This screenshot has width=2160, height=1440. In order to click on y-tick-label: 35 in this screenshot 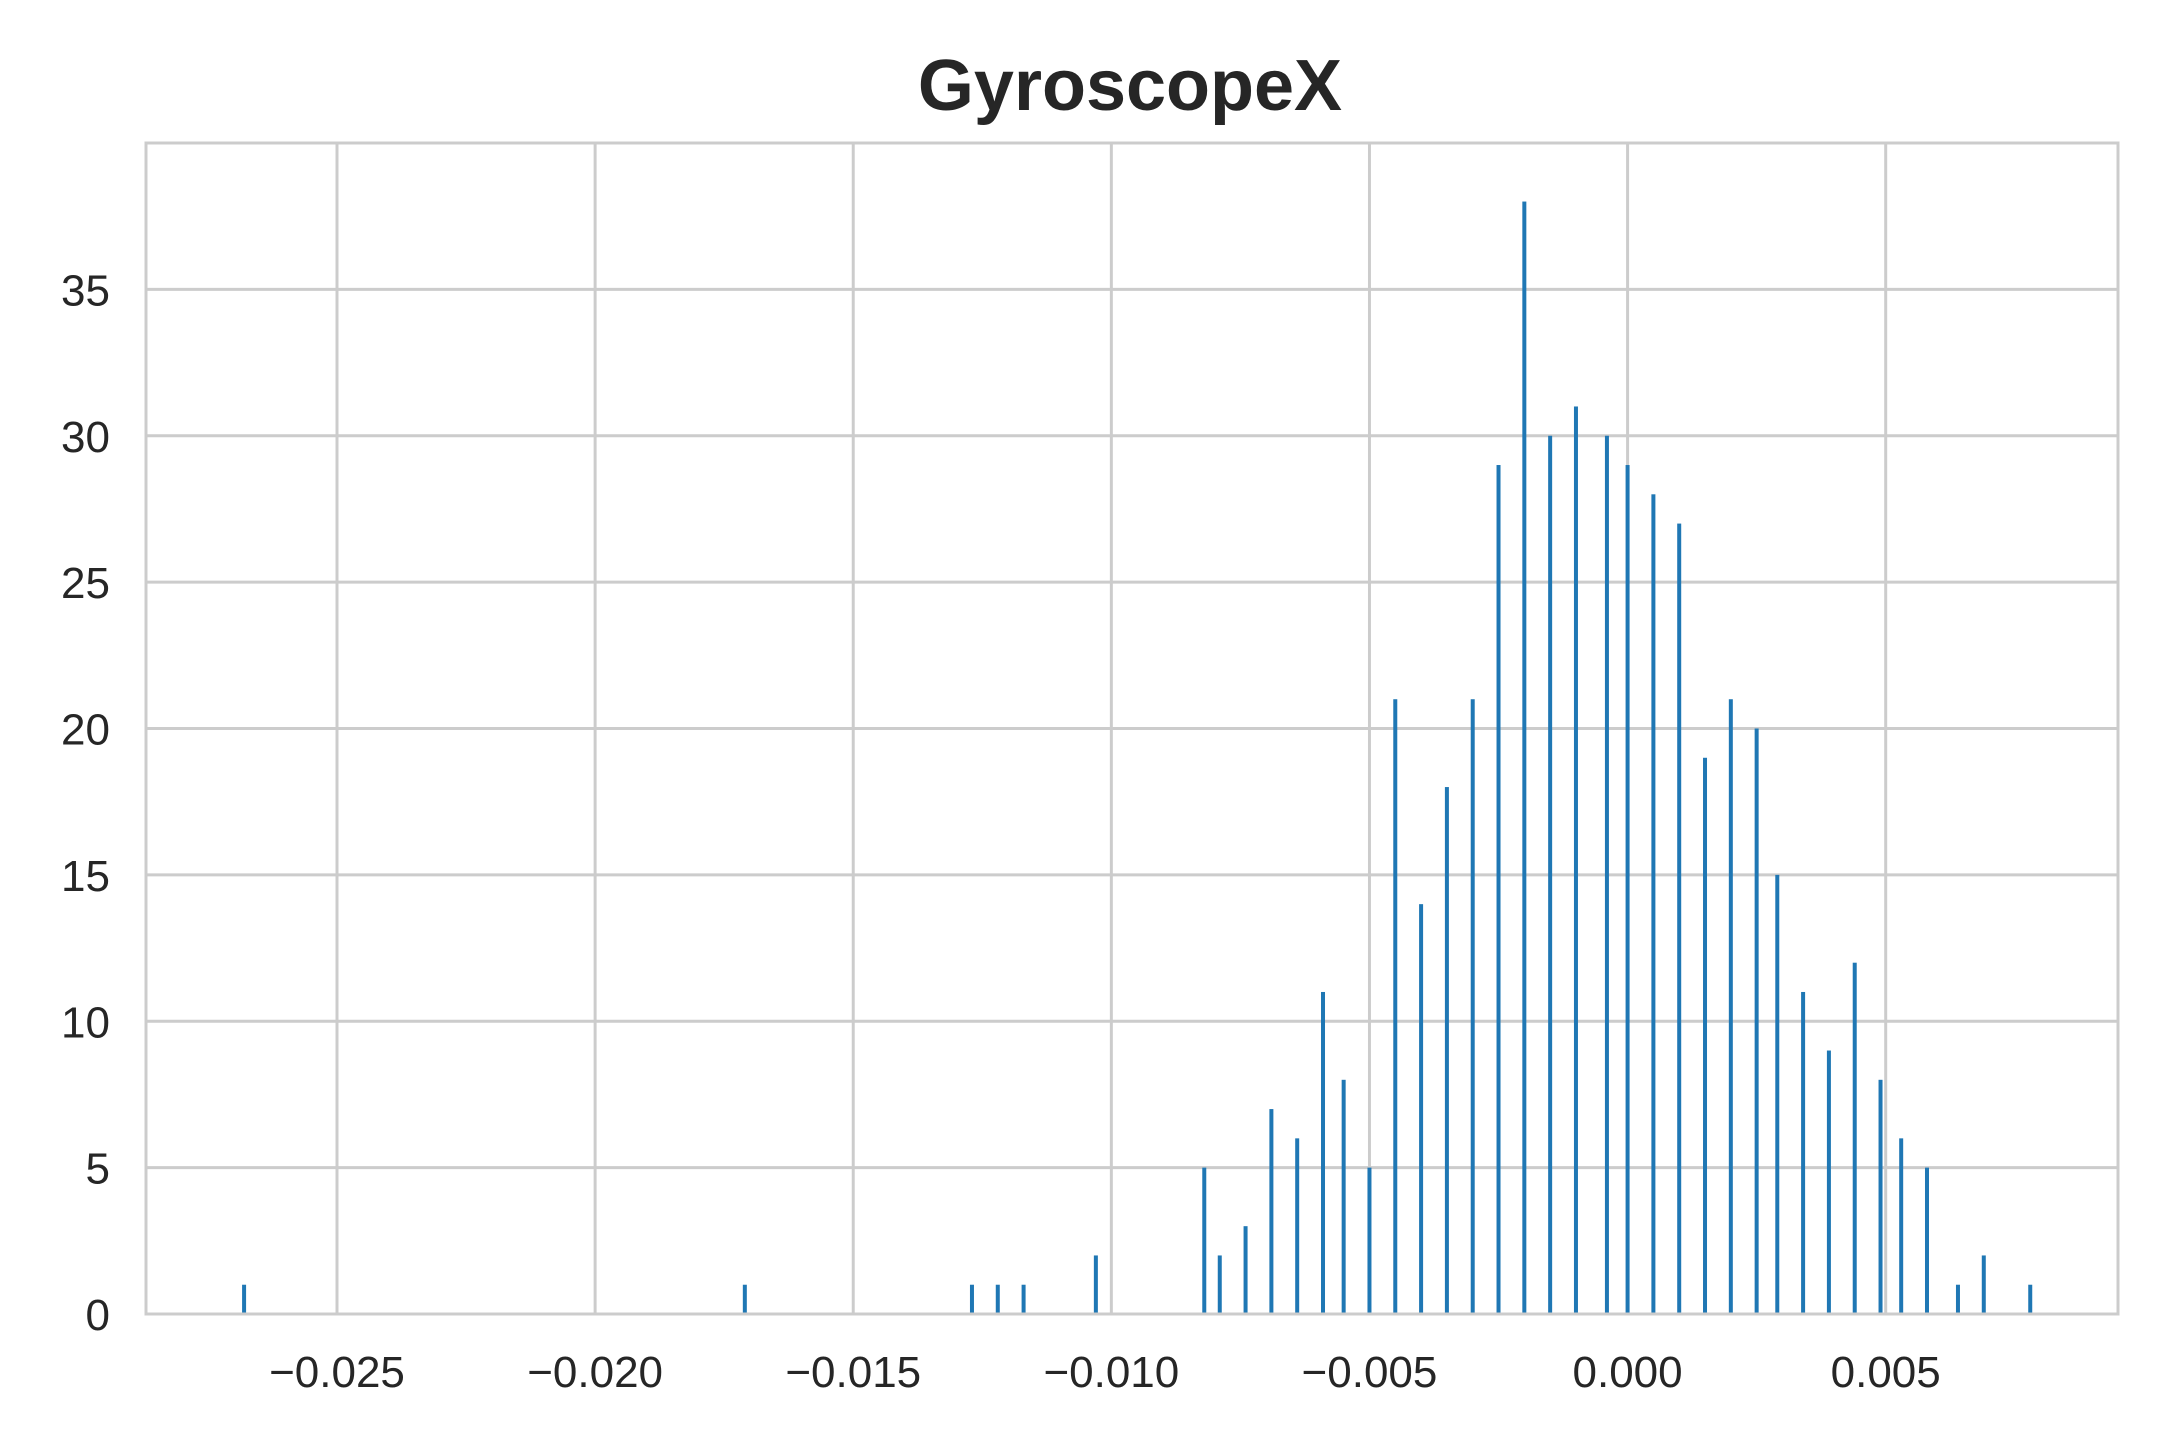, I will do `click(85, 290)`.